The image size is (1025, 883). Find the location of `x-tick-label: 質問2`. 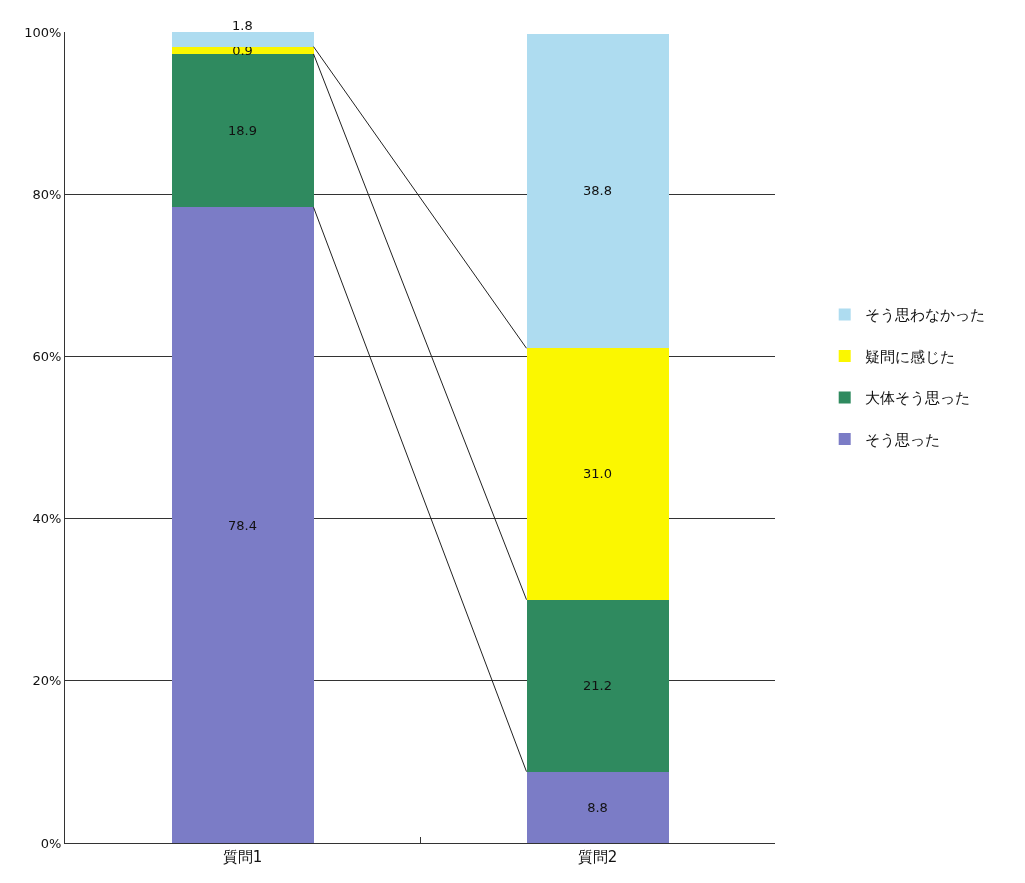

x-tick-label: 質問2 is located at coordinates (597, 857).